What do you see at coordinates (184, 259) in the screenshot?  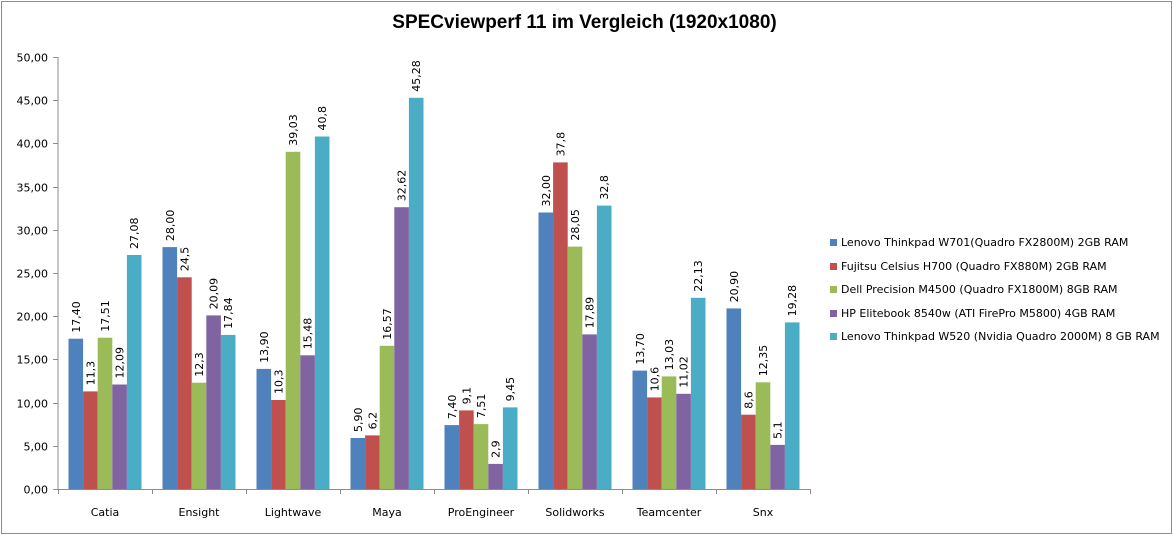 I see `data-label: 24,5` at bounding box center [184, 259].